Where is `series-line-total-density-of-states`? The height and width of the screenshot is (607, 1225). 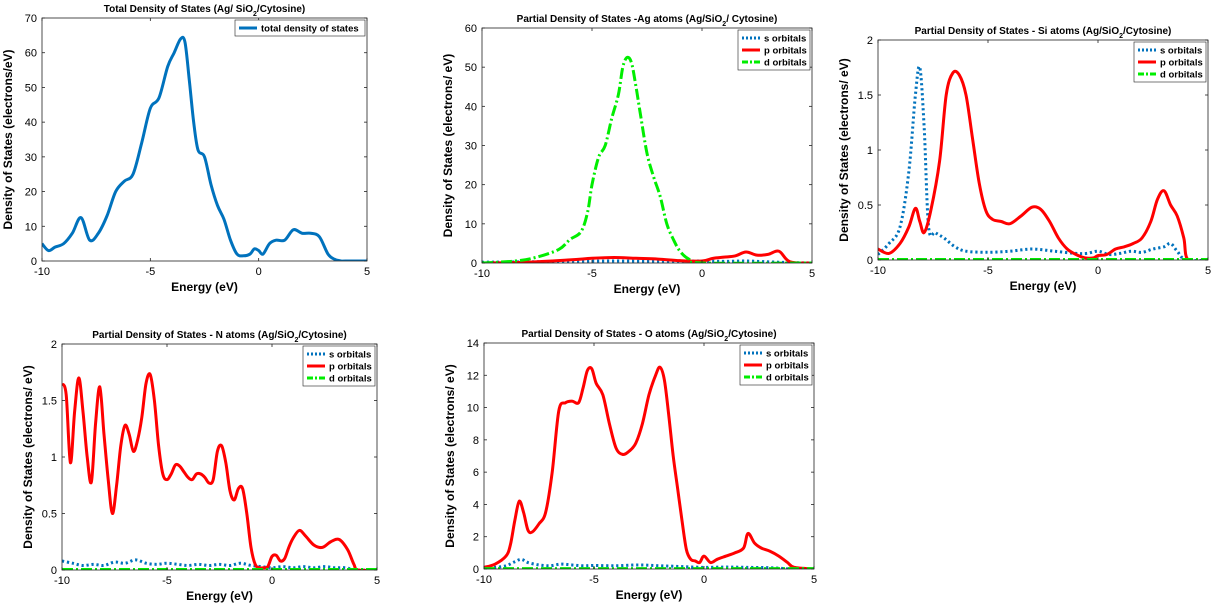 series-line-total-density-of-states is located at coordinates (204, 148).